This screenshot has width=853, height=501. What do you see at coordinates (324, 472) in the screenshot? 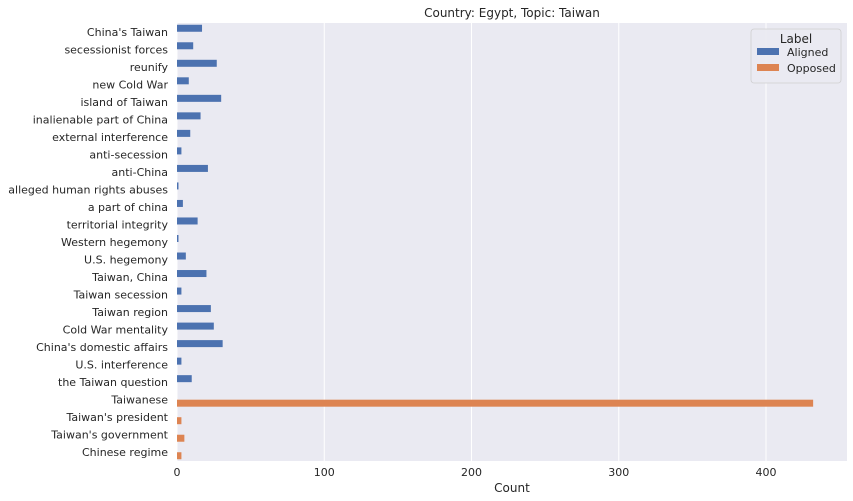
I see `x-tick-label: 100` at bounding box center [324, 472].